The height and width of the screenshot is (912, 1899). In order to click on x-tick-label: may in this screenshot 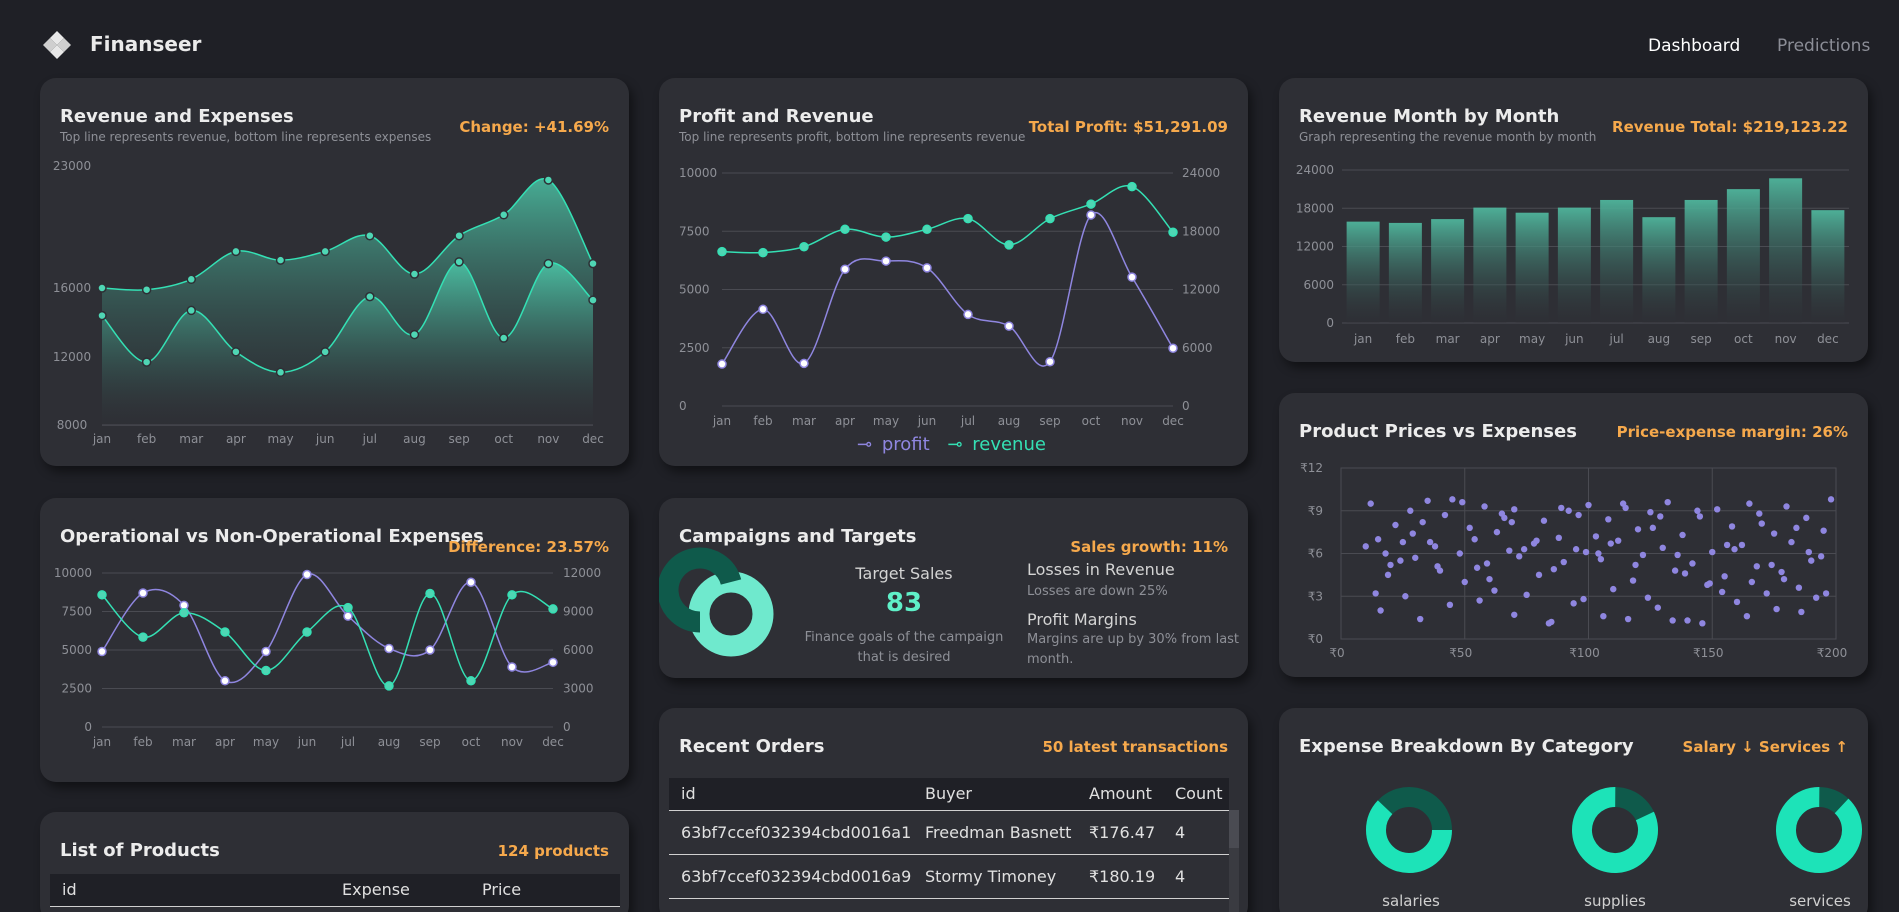, I will do `click(886, 421)`.